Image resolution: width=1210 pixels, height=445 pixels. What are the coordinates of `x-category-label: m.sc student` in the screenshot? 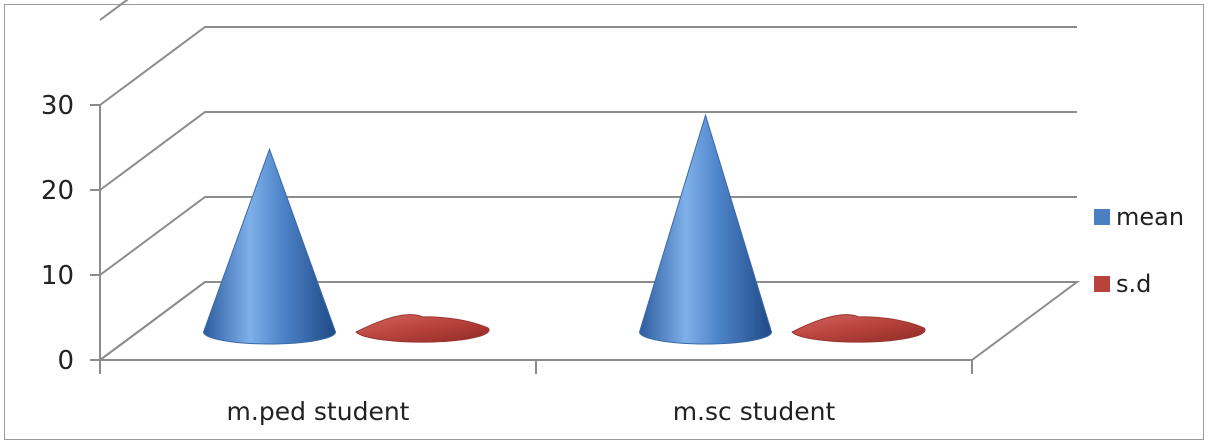 It's located at (754, 411).